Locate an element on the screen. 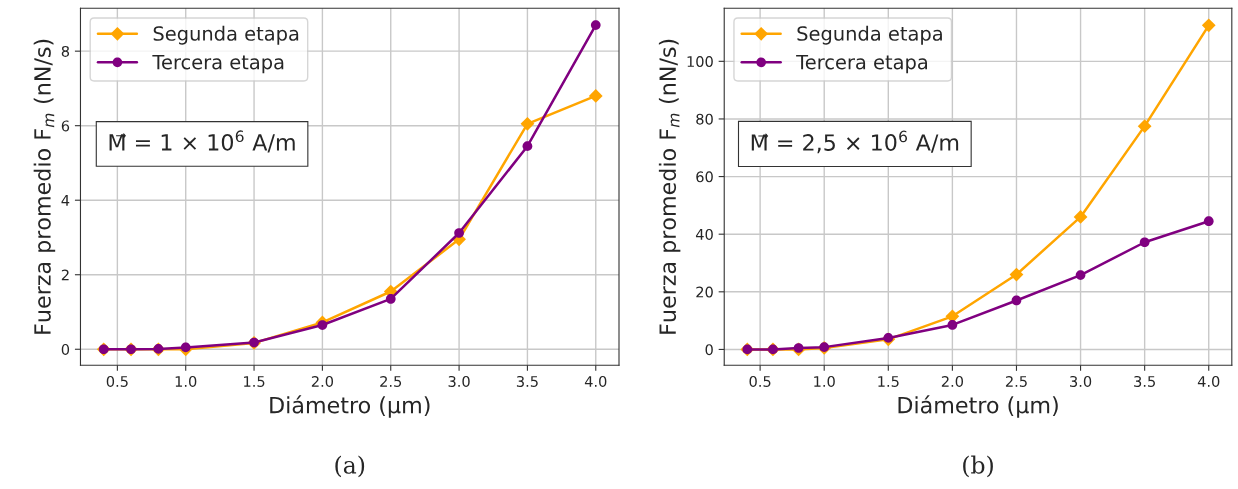 The width and height of the screenshot is (1238, 489). y-tick-label: 20 is located at coordinates (704, 292).